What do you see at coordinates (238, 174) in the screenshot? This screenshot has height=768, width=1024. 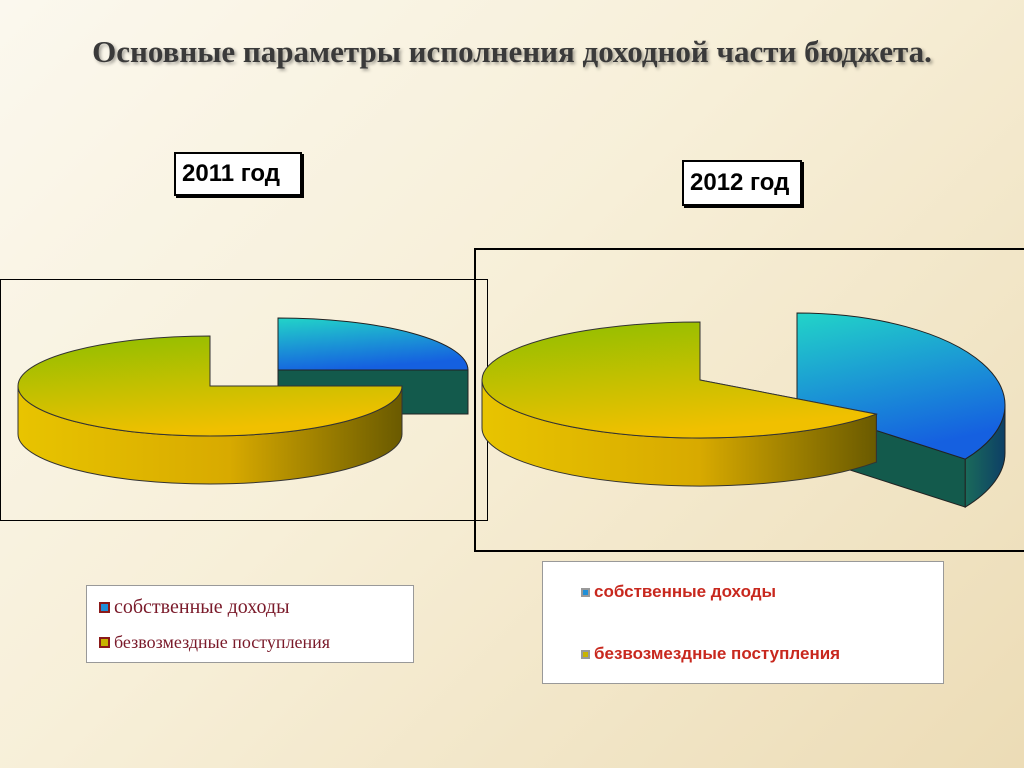 I see `chart-2011-title: 2011 год` at bounding box center [238, 174].